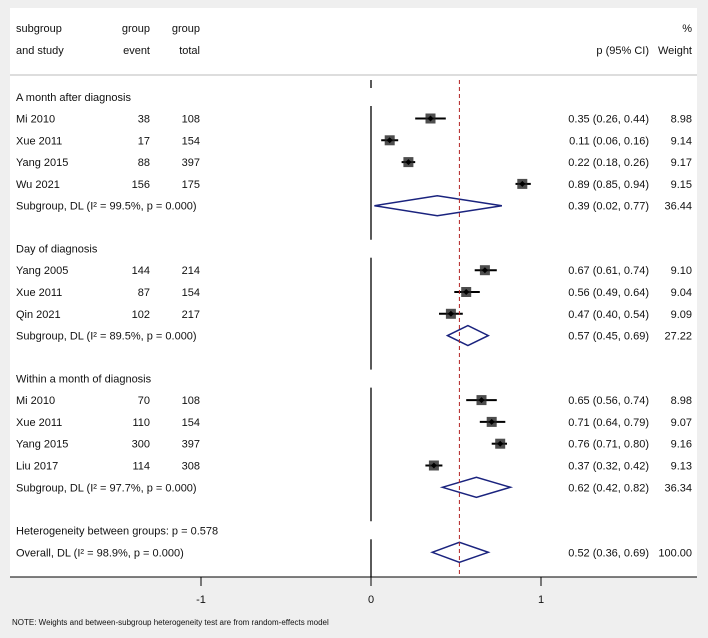 This screenshot has width=708, height=638. What do you see at coordinates (460, 552) in the screenshot?
I see `overall-diamond` at bounding box center [460, 552].